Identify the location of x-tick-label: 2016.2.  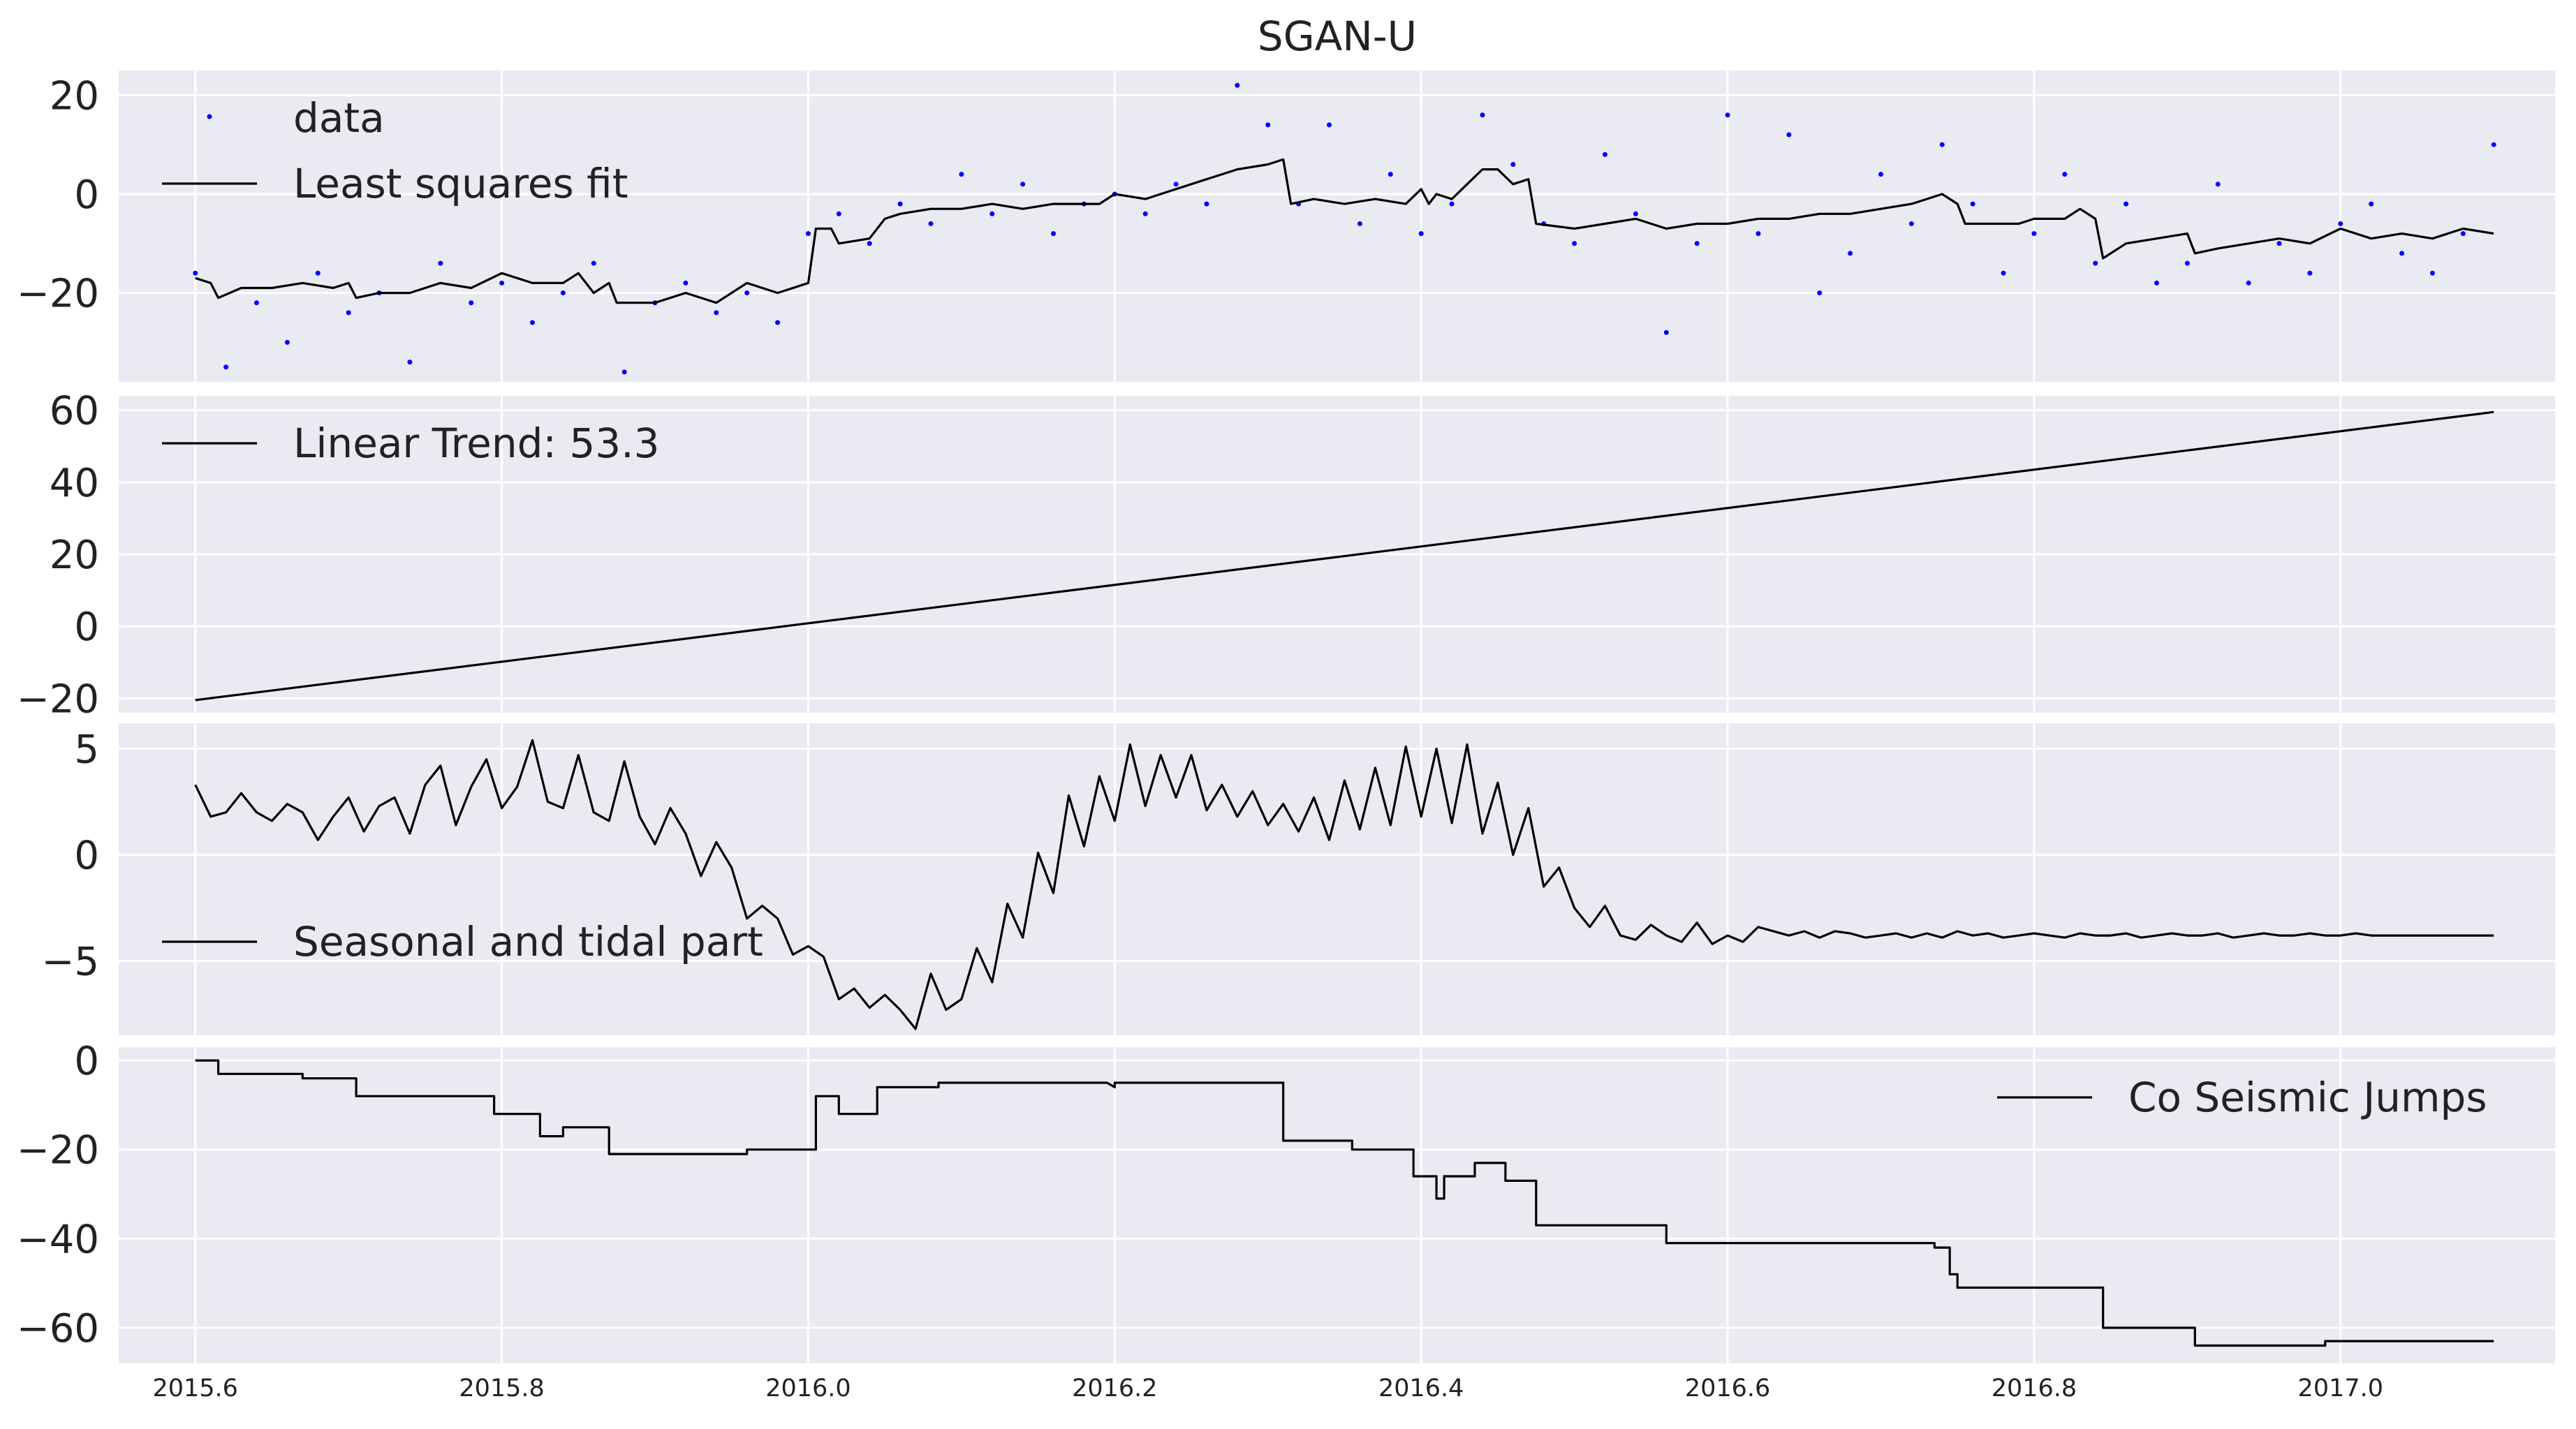
(1114, 1388).